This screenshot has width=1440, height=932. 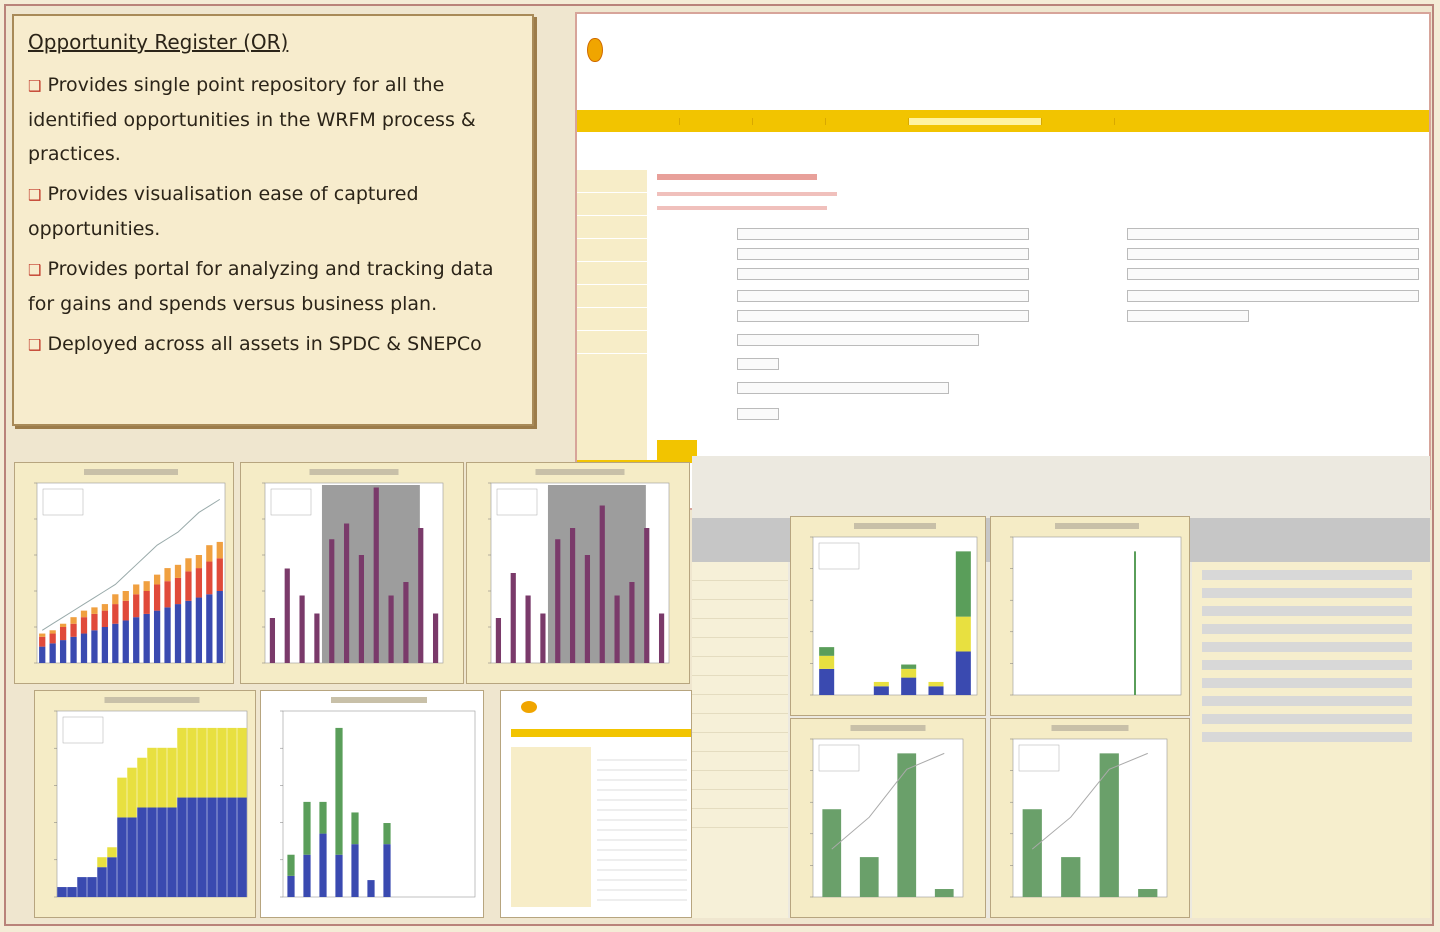 What do you see at coordinates (1311, 740) in the screenshot?
I see `right-column` at bounding box center [1311, 740].